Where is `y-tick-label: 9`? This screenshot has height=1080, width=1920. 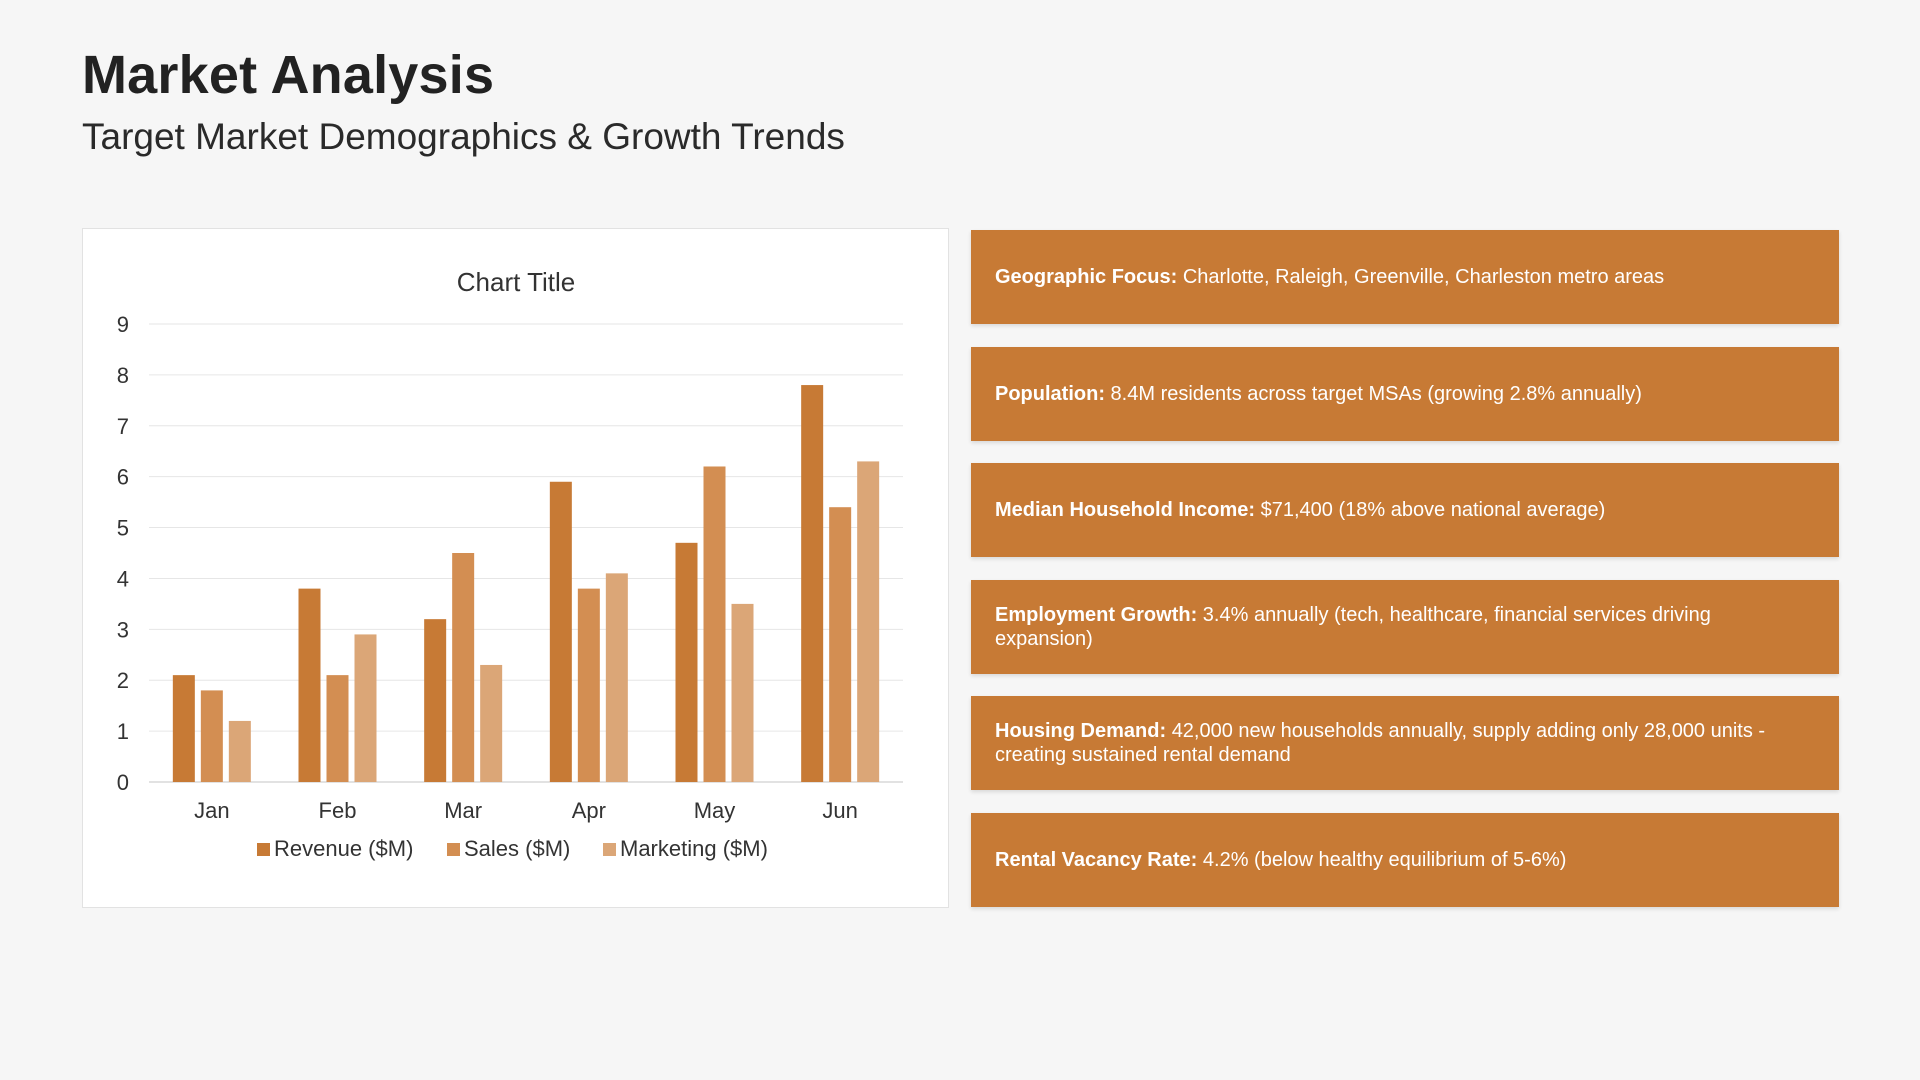
y-tick-label: 9 is located at coordinates (123, 324).